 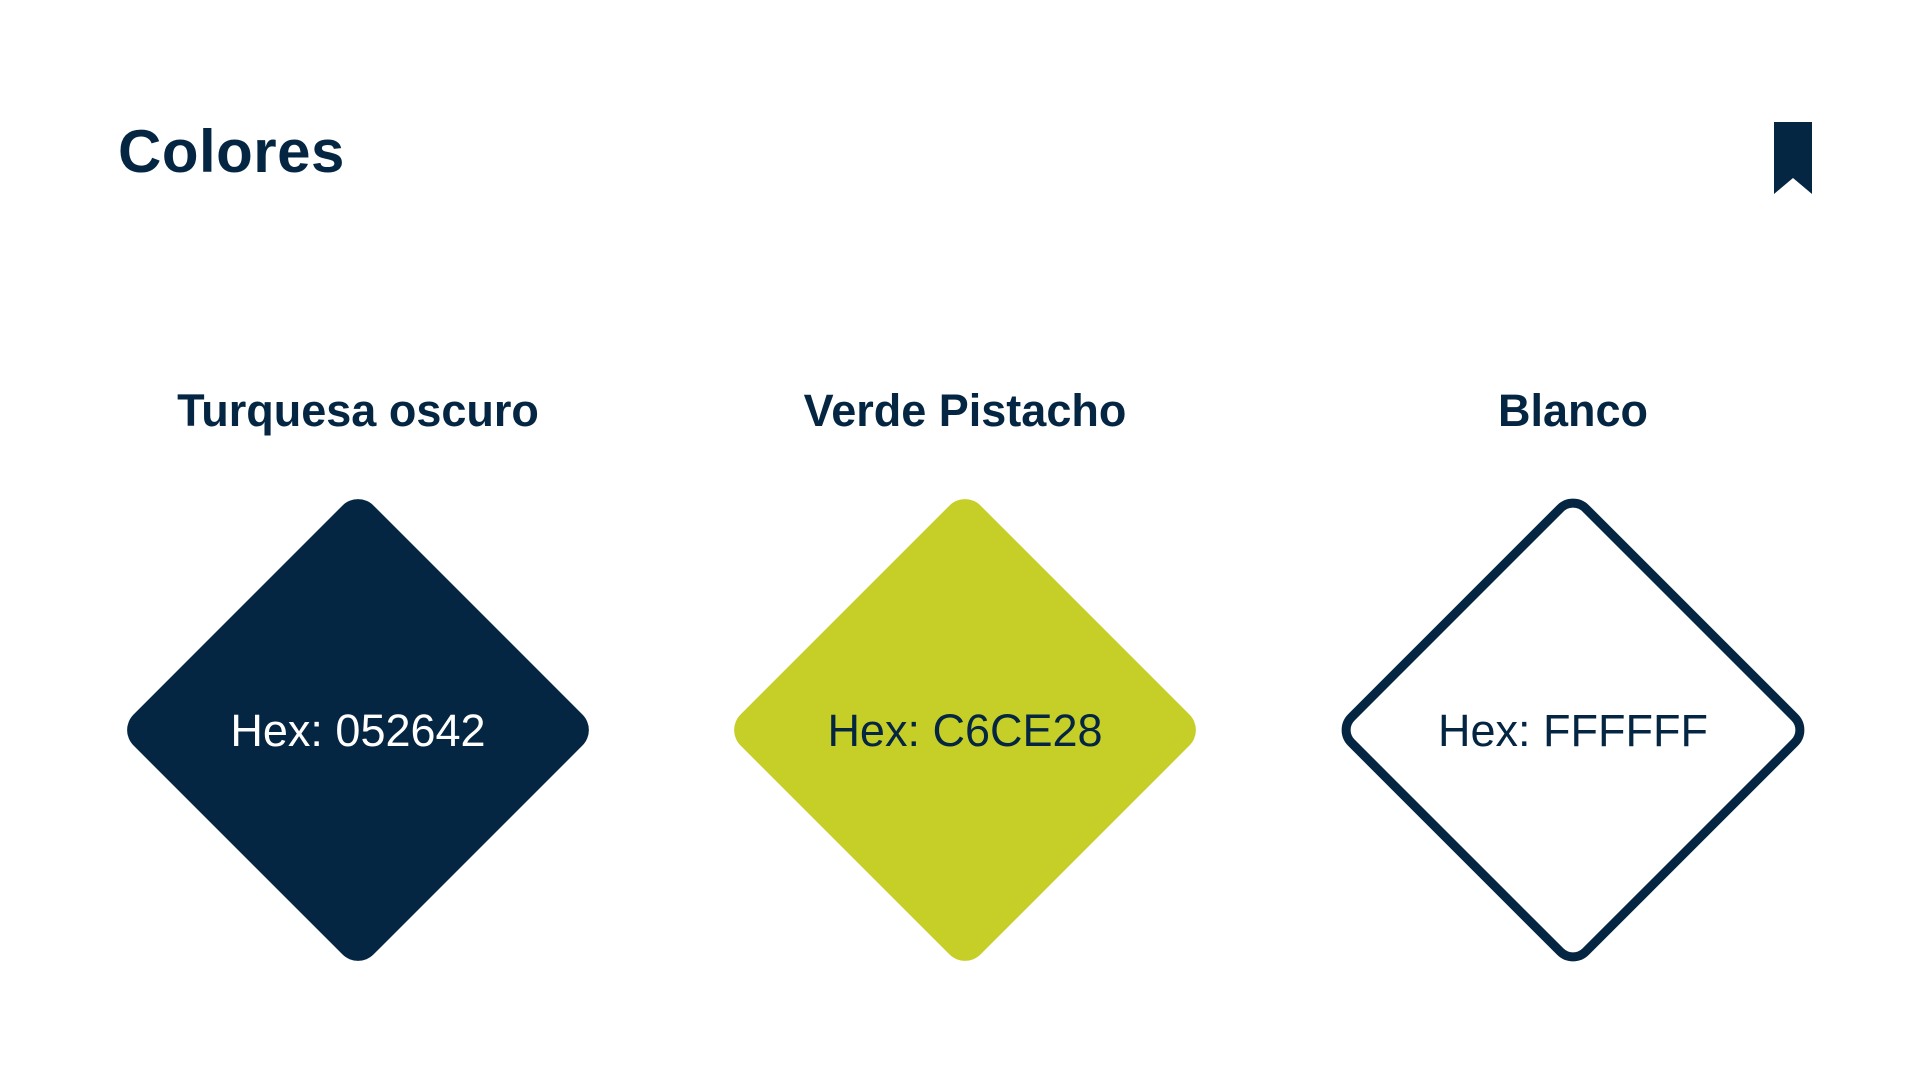 I want to click on color-diamond: Hex: 052642, so click(x=358, y=730).